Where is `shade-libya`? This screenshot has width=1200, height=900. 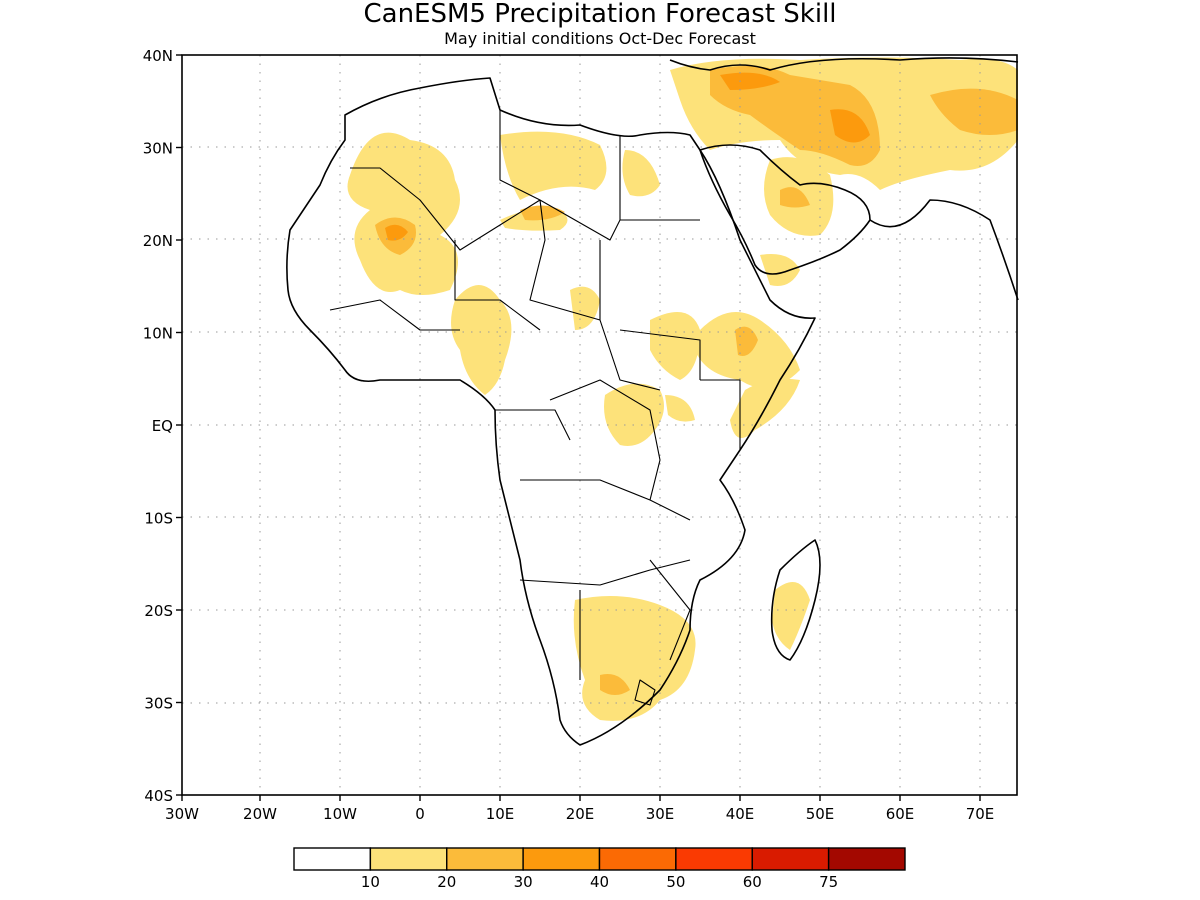 shade-libya is located at coordinates (553, 165).